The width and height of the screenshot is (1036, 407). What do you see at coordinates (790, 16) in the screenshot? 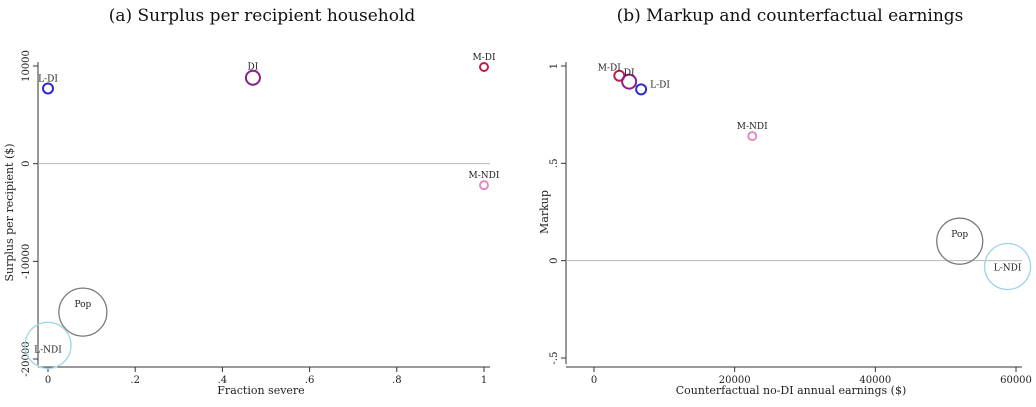
I see `chart-b-title: (b) Markup and counterfactual earnings` at bounding box center [790, 16].